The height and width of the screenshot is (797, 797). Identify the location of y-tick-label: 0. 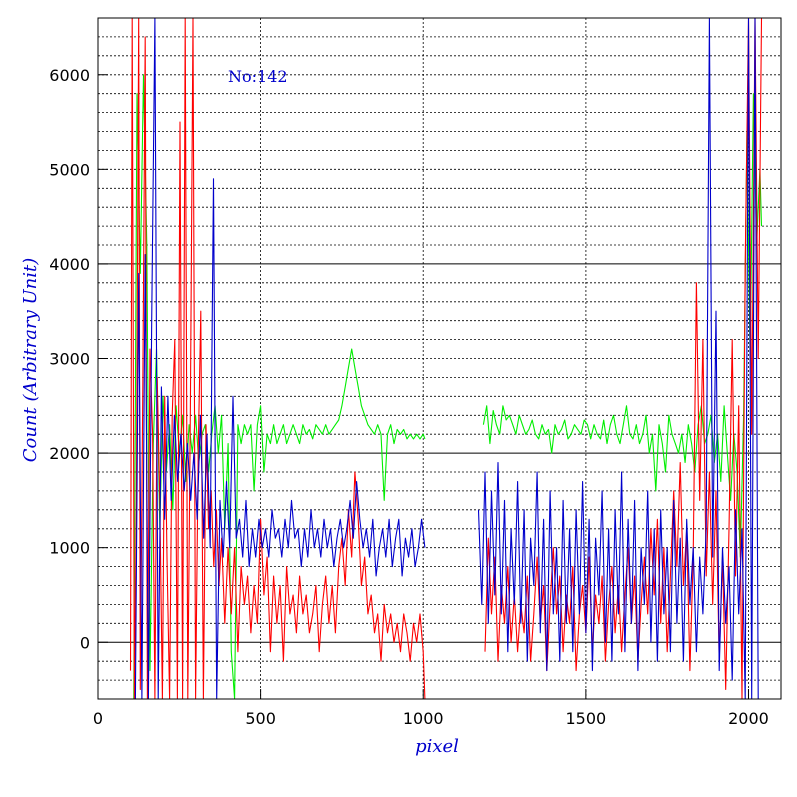
(85, 642).